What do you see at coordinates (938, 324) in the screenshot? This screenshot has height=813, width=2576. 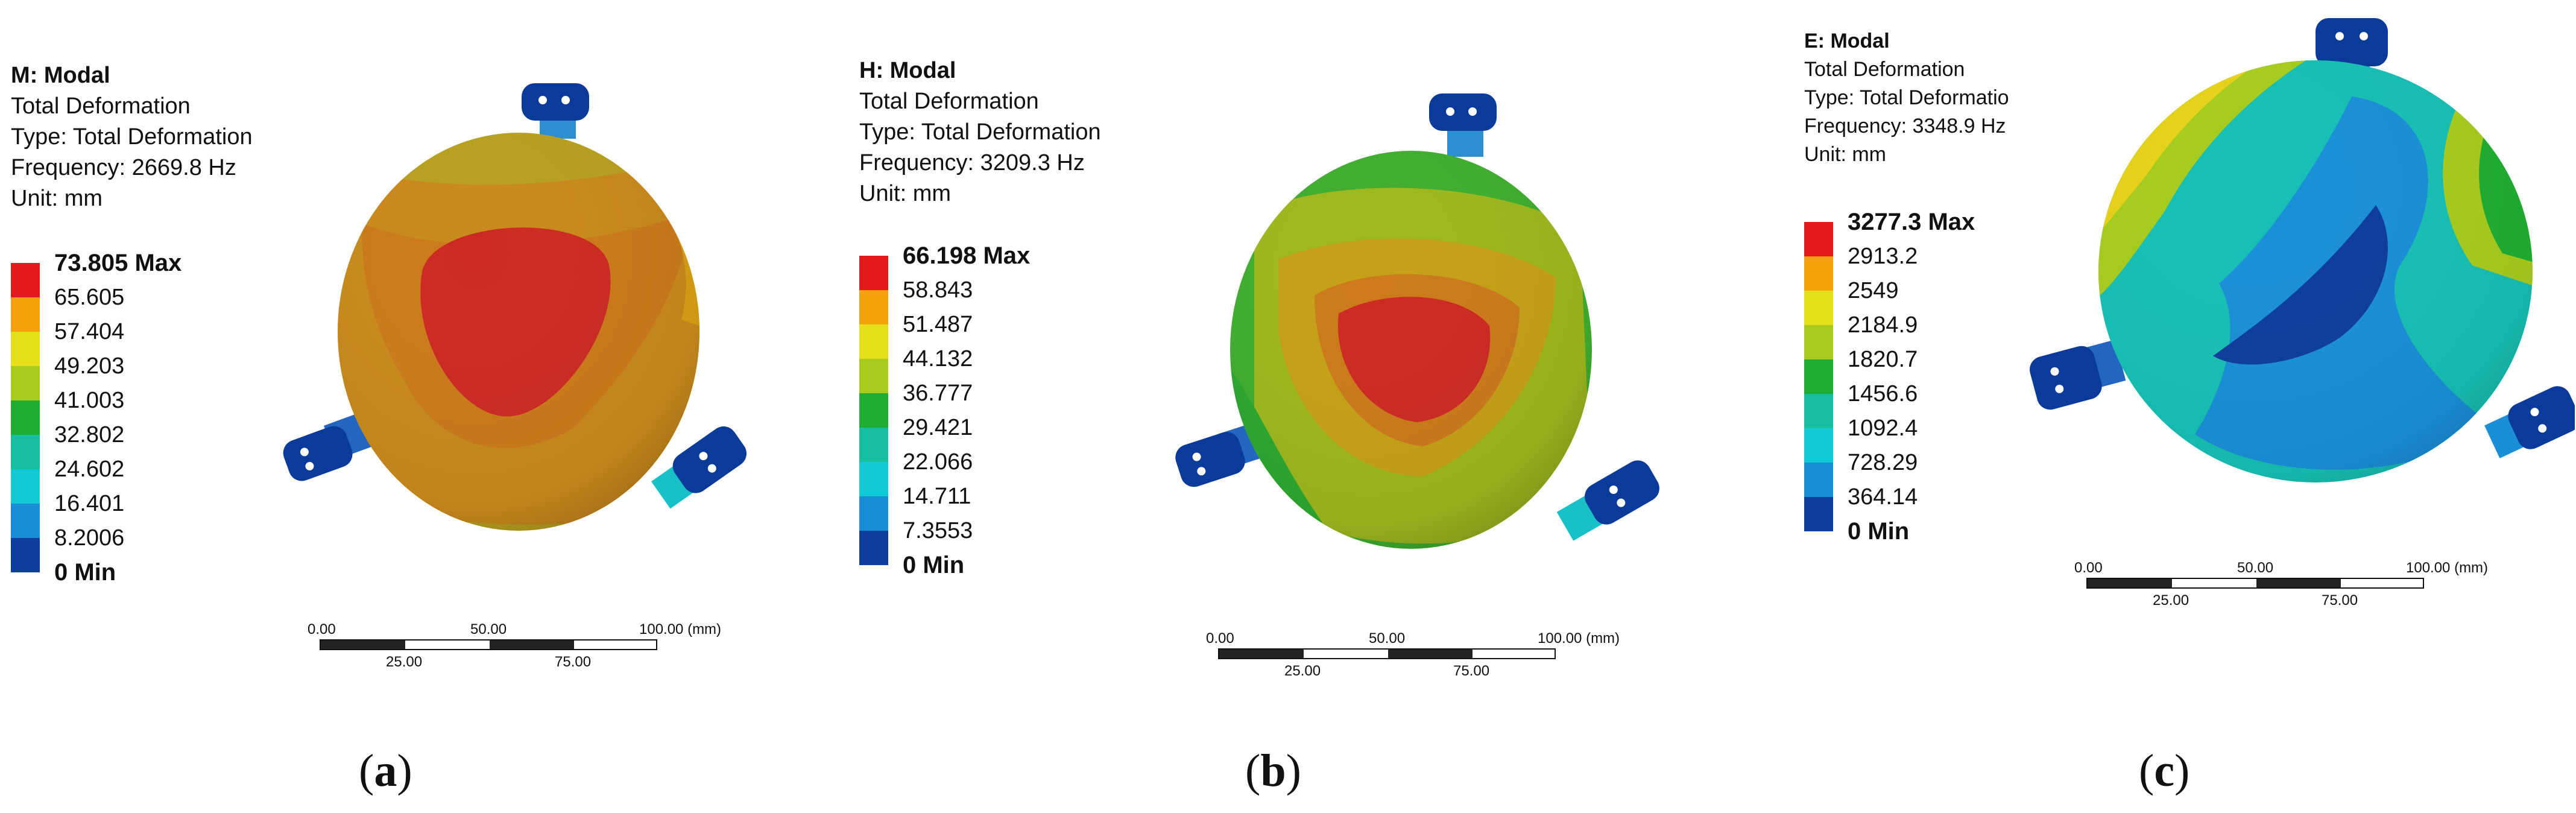 I see `legend-label: 51.487` at bounding box center [938, 324].